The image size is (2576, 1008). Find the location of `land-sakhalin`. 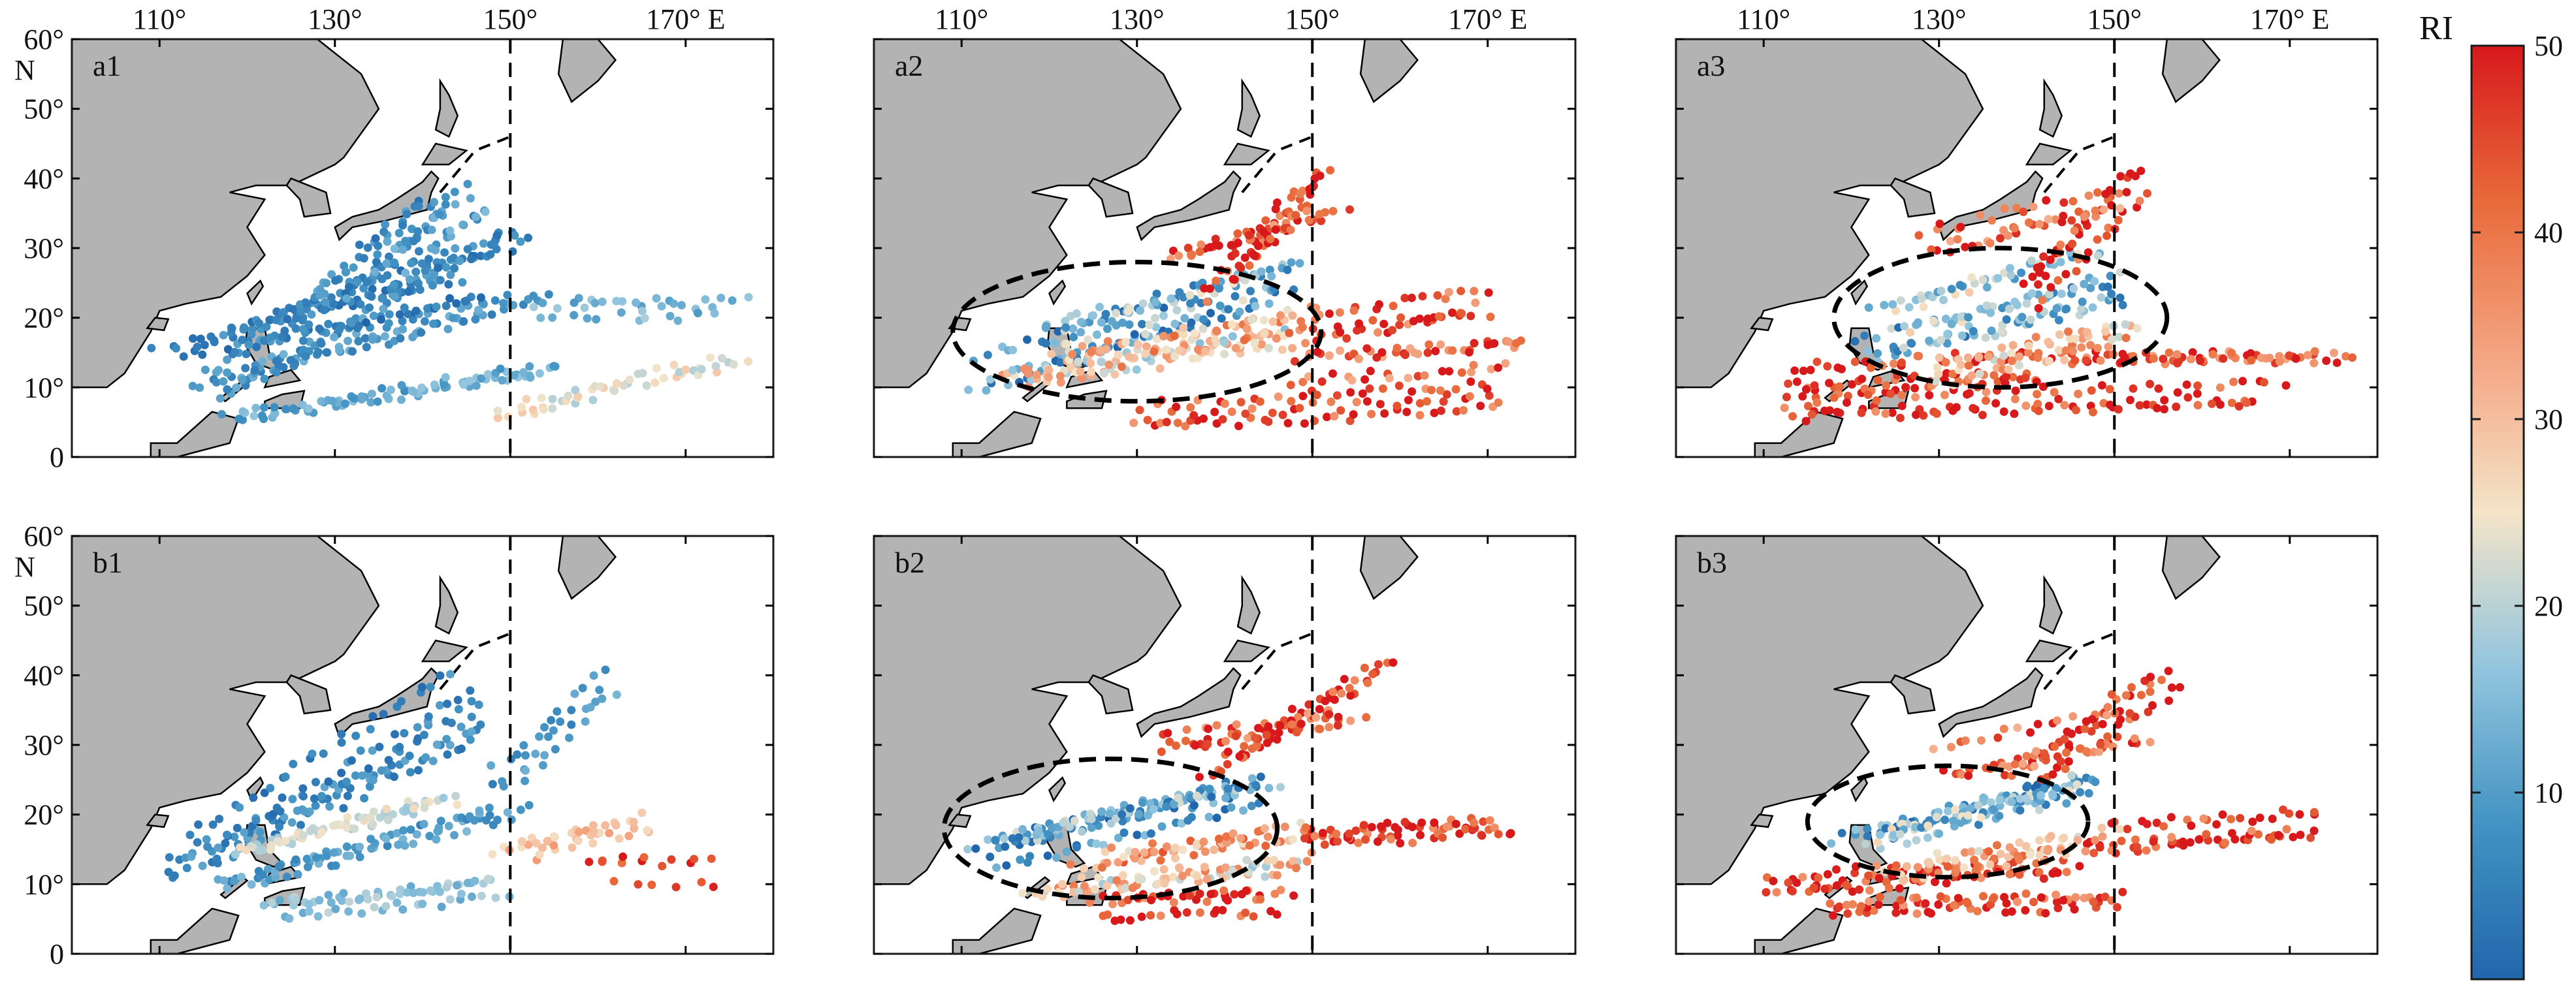

land-sakhalin is located at coordinates (2050, 108).